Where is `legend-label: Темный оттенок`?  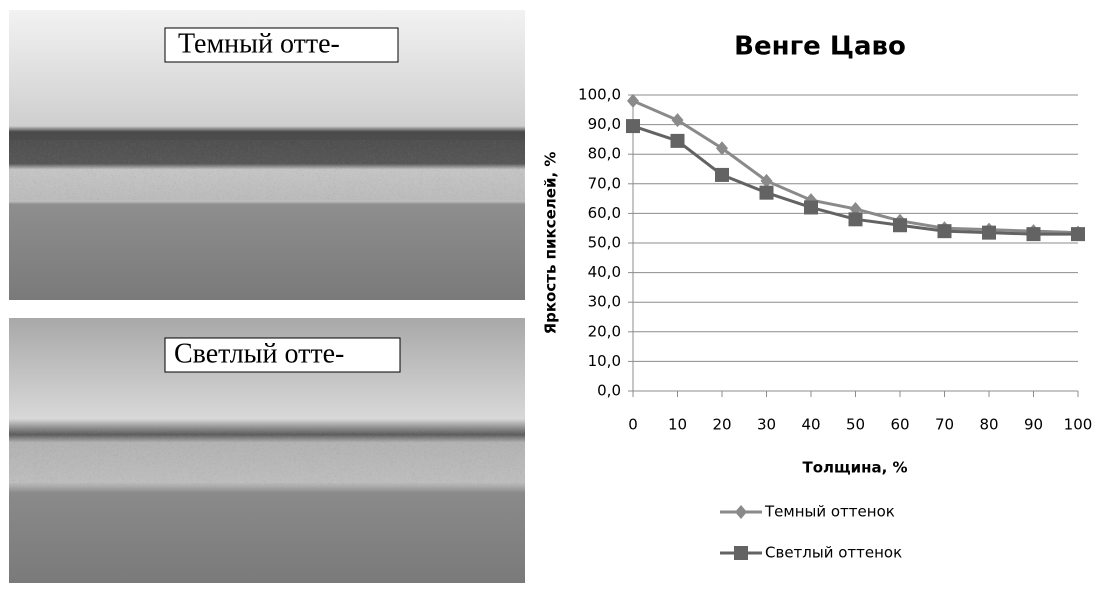
legend-label: Темный оттенок is located at coordinates (829, 512).